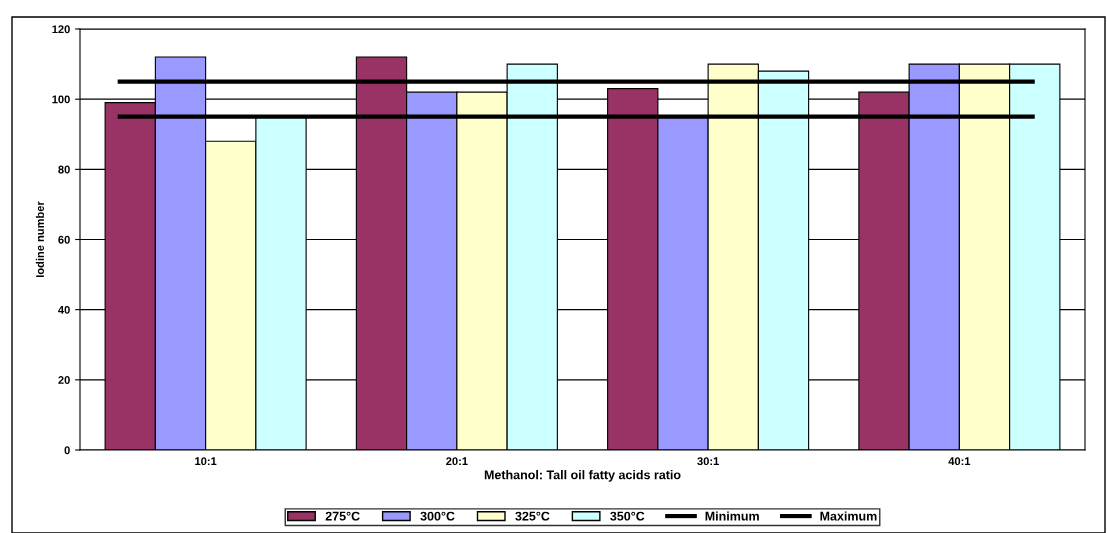 The height and width of the screenshot is (533, 1107). I want to click on y-tick-label: 100, so click(61, 99).